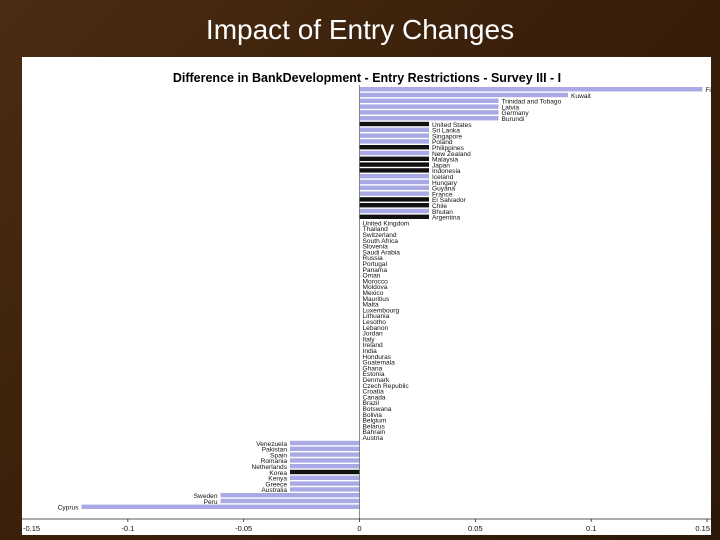 The width and height of the screenshot is (720, 540). Describe the element at coordinates (31, 528) in the screenshot. I see `x-tick-label: -0.15` at that location.